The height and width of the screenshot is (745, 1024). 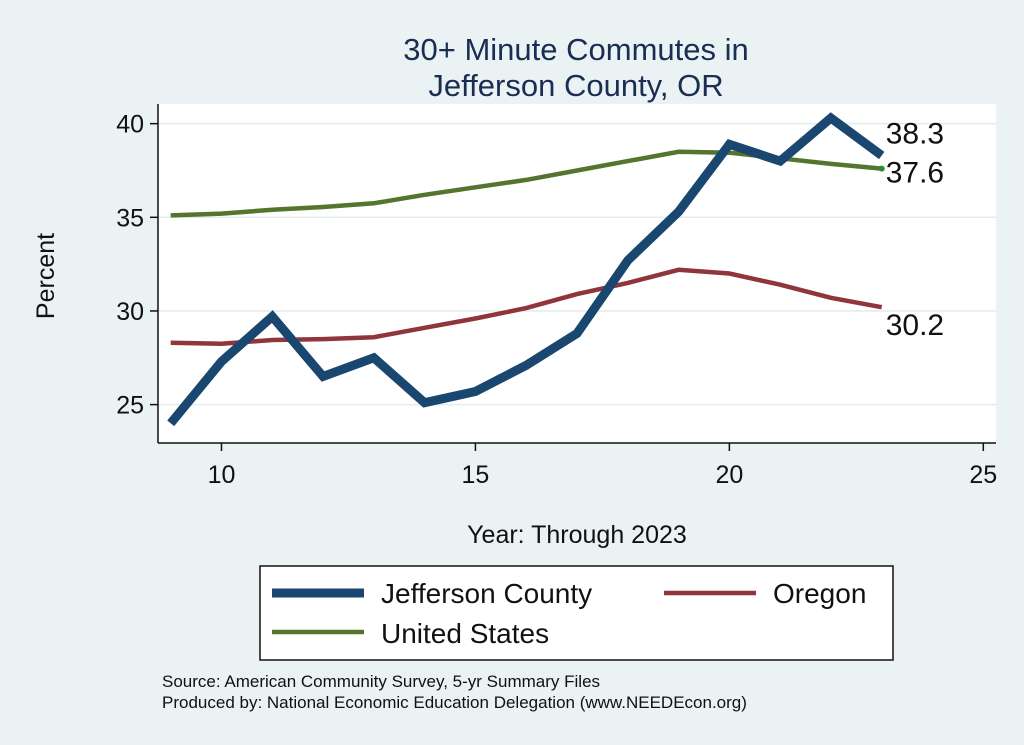 I want to click on end-labels: 38.3 30.2 37.6, so click(x=911, y=230).